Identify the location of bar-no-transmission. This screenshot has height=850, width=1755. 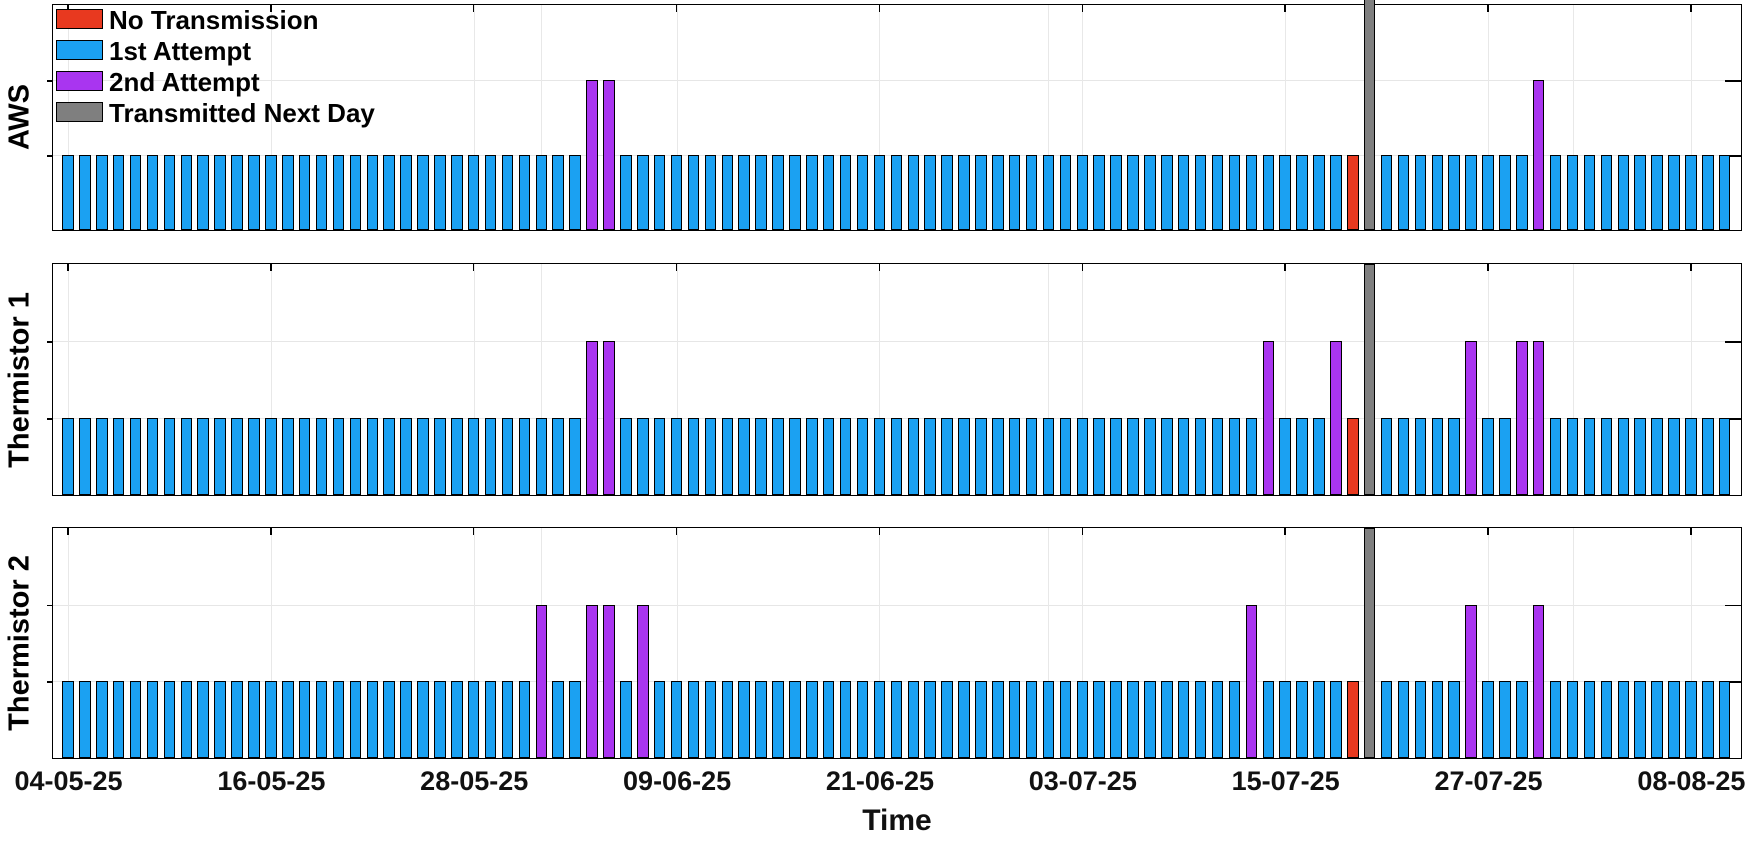
(1353, 192).